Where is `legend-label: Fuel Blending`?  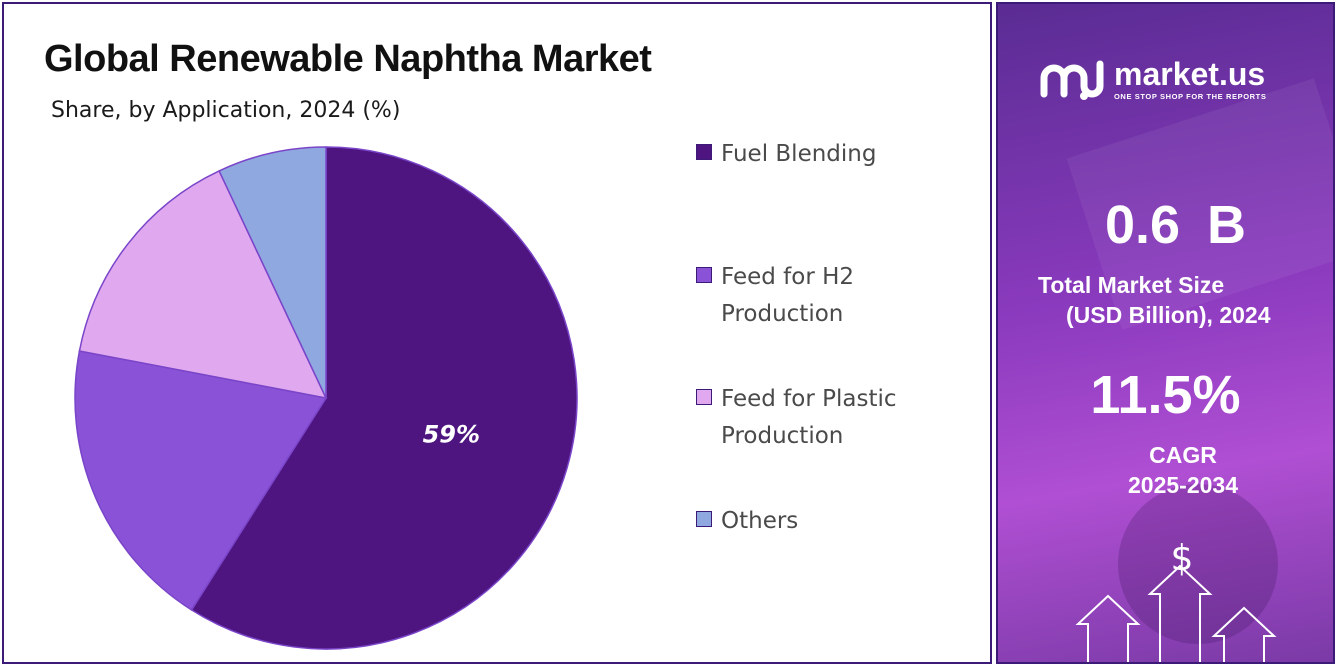 legend-label: Fuel Blending is located at coordinates (799, 154).